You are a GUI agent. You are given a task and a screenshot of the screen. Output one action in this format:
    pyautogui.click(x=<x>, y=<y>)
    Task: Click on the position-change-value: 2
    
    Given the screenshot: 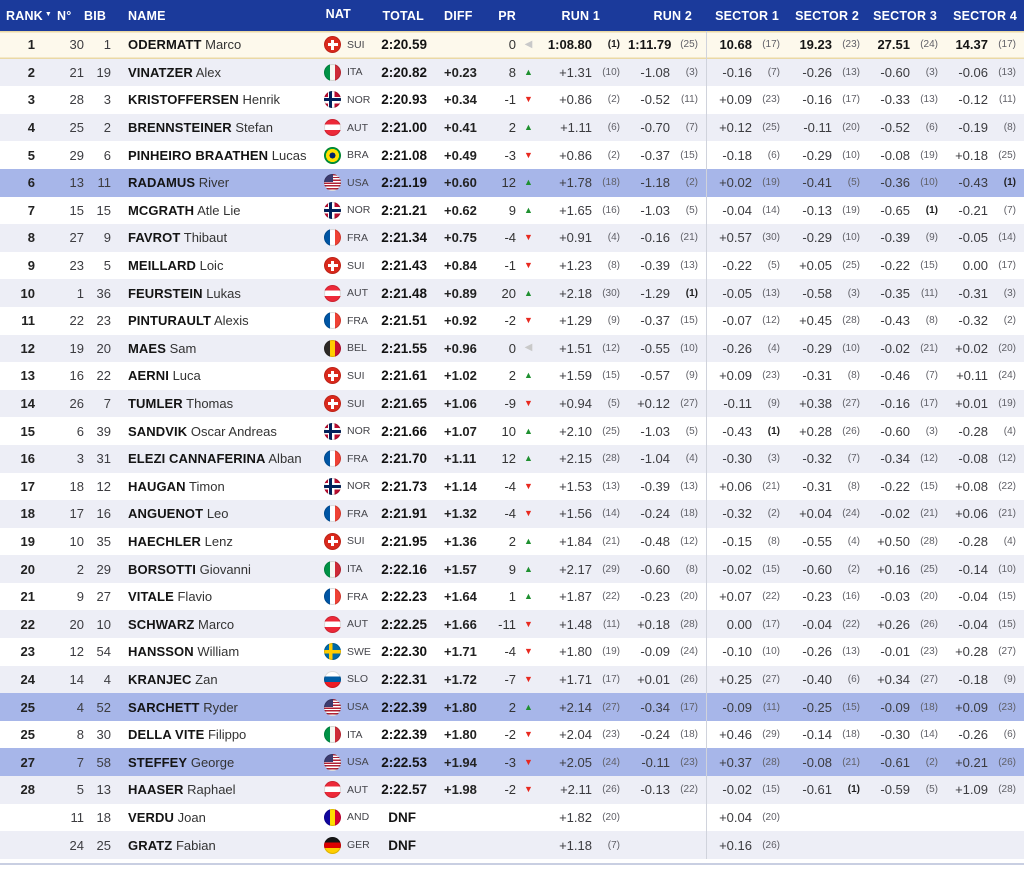 What is the action you would take?
    pyautogui.click(x=512, y=128)
    